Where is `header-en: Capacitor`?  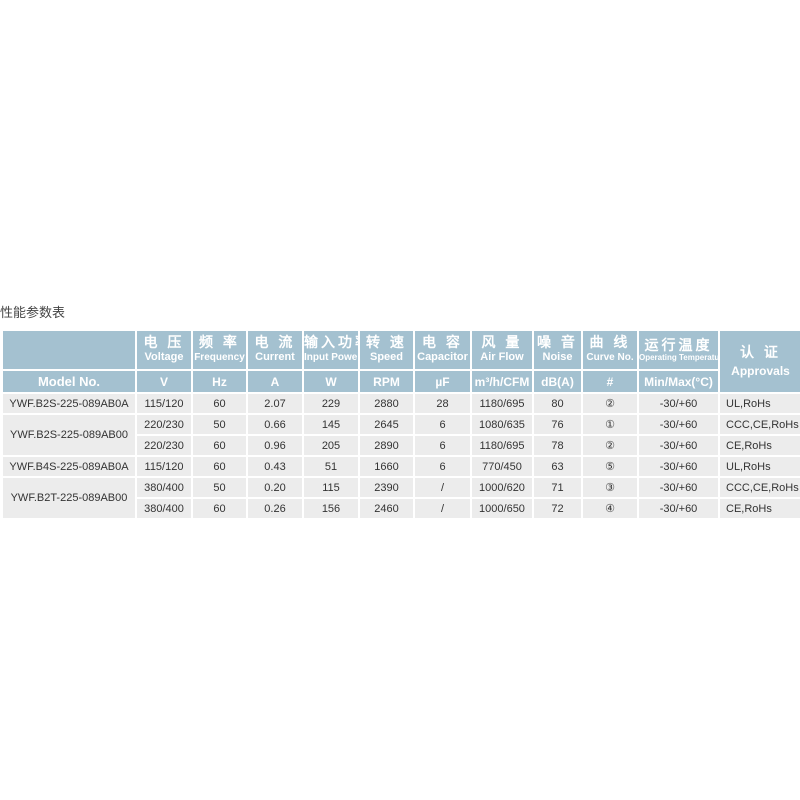 header-en: Capacitor is located at coordinates (442, 357).